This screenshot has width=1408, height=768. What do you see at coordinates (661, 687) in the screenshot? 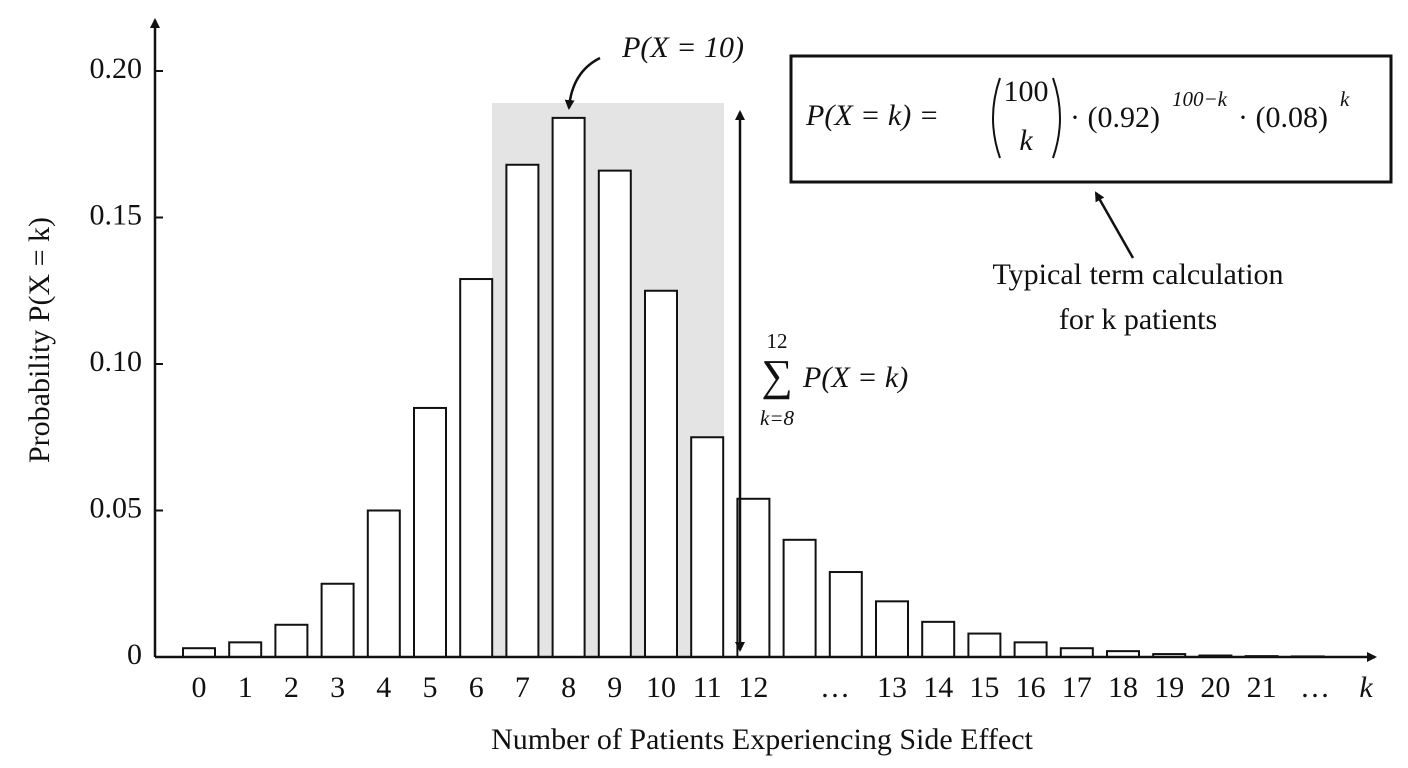
I see `x-tick-label: 10` at bounding box center [661, 687].